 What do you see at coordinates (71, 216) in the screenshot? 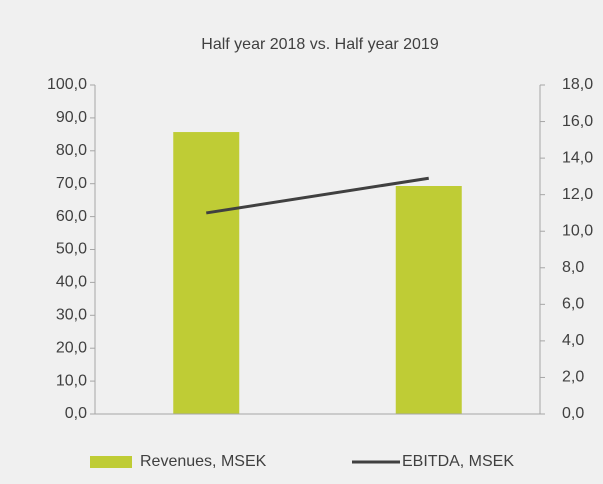
I see `y-tick-label: 60,0` at bounding box center [71, 216].